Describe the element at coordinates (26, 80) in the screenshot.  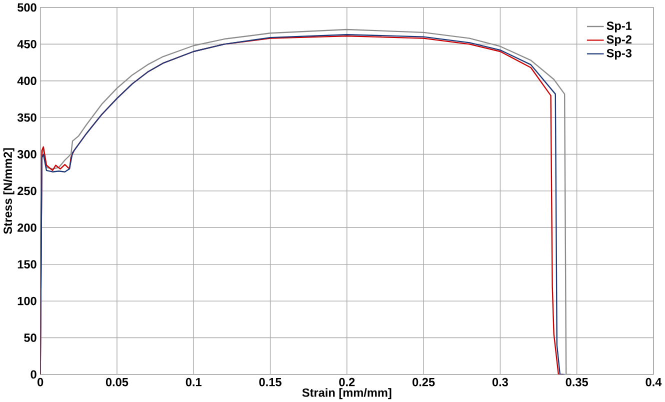
I see `y-tick-label: 400` at that location.